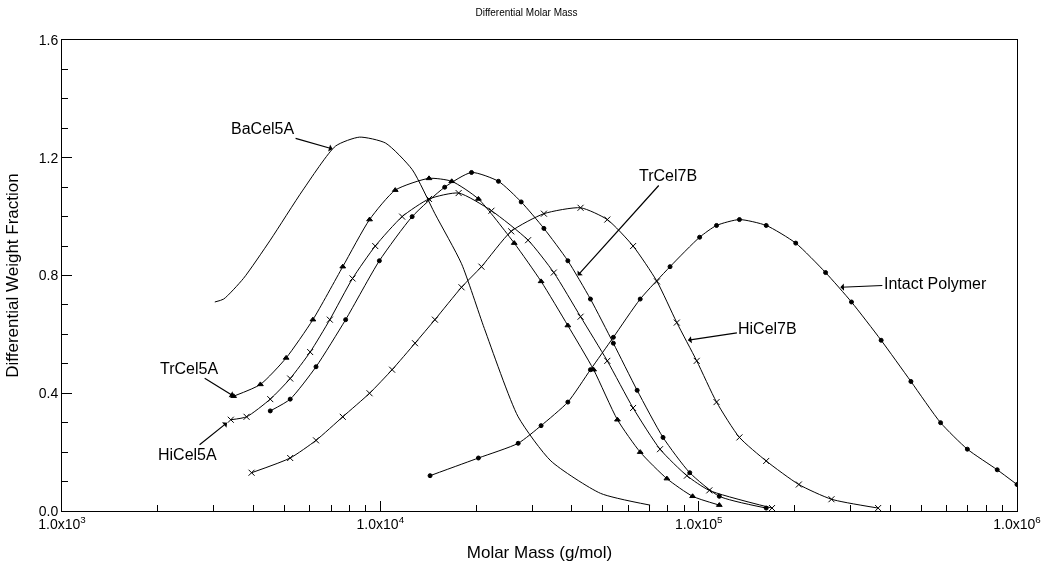 This screenshot has width=1053, height=571. What do you see at coordinates (526, 12) in the screenshot?
I see `chart-title: Differential Molar Mass` at bounding box center [526, 12].